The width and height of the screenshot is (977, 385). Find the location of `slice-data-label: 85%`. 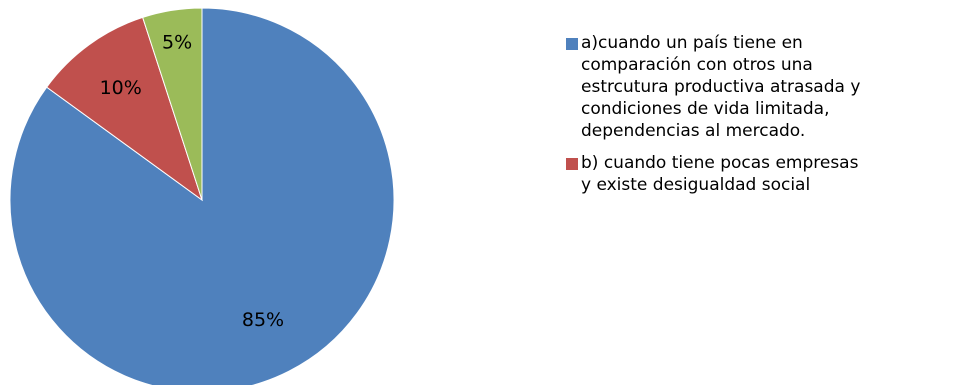

slice-data-label: 85% is located at coordinates (263, 320).